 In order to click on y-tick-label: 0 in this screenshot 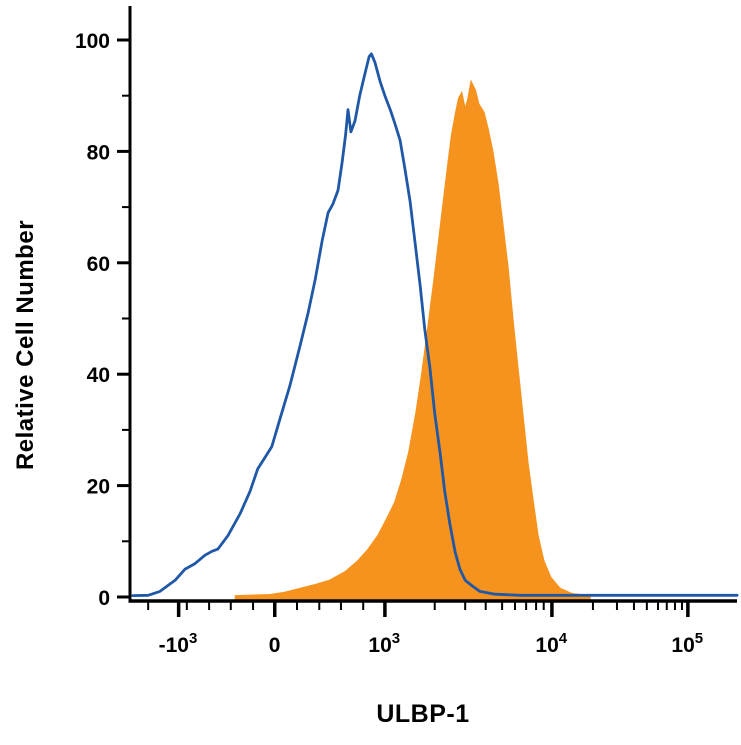, I will do `click(104, 598)`.